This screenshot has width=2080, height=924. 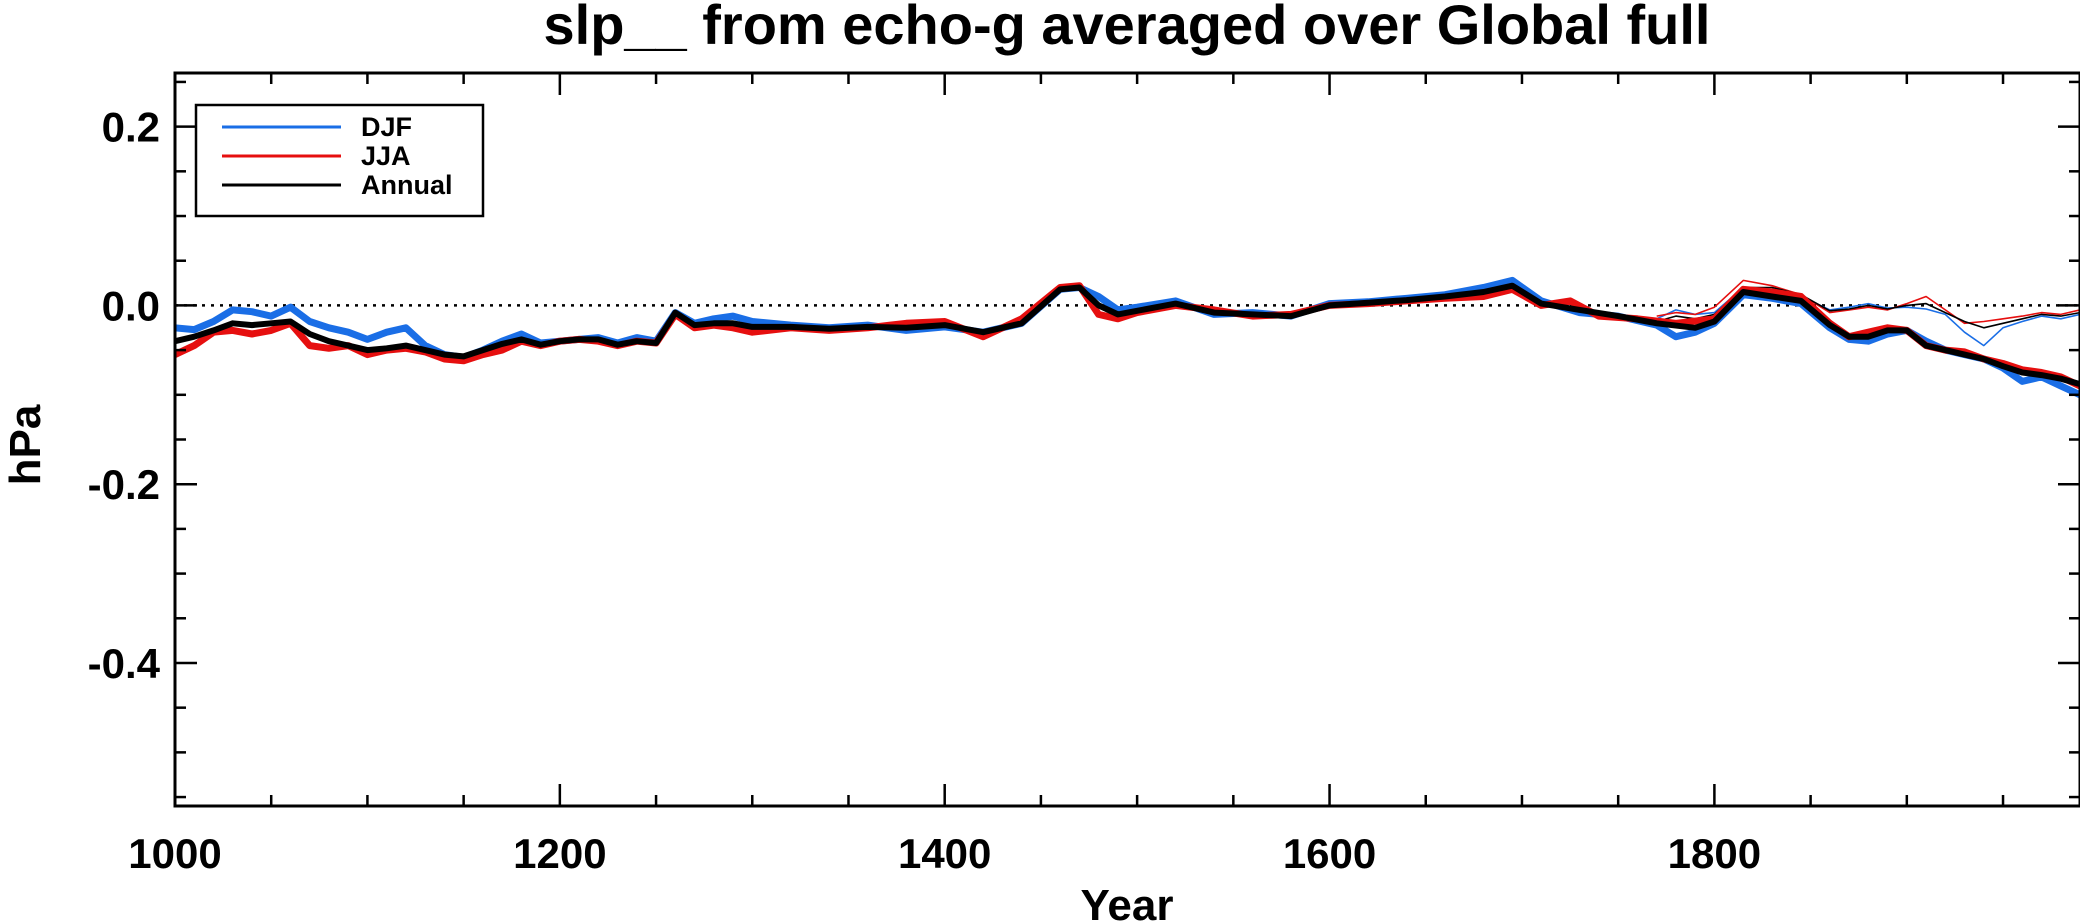 What do you see at coordinates (1329, 853) in the screenshot?
I see `x-tick-label: 1600` at bounding box center [1329, 853].